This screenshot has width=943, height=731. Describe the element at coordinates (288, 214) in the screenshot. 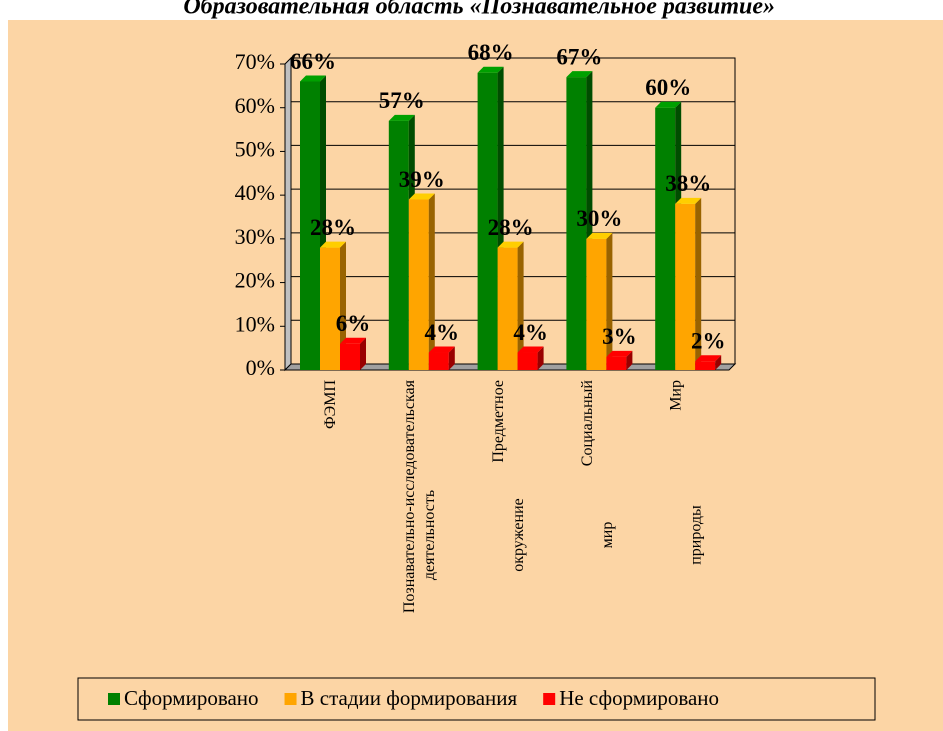

I see `side-wall` at that location.